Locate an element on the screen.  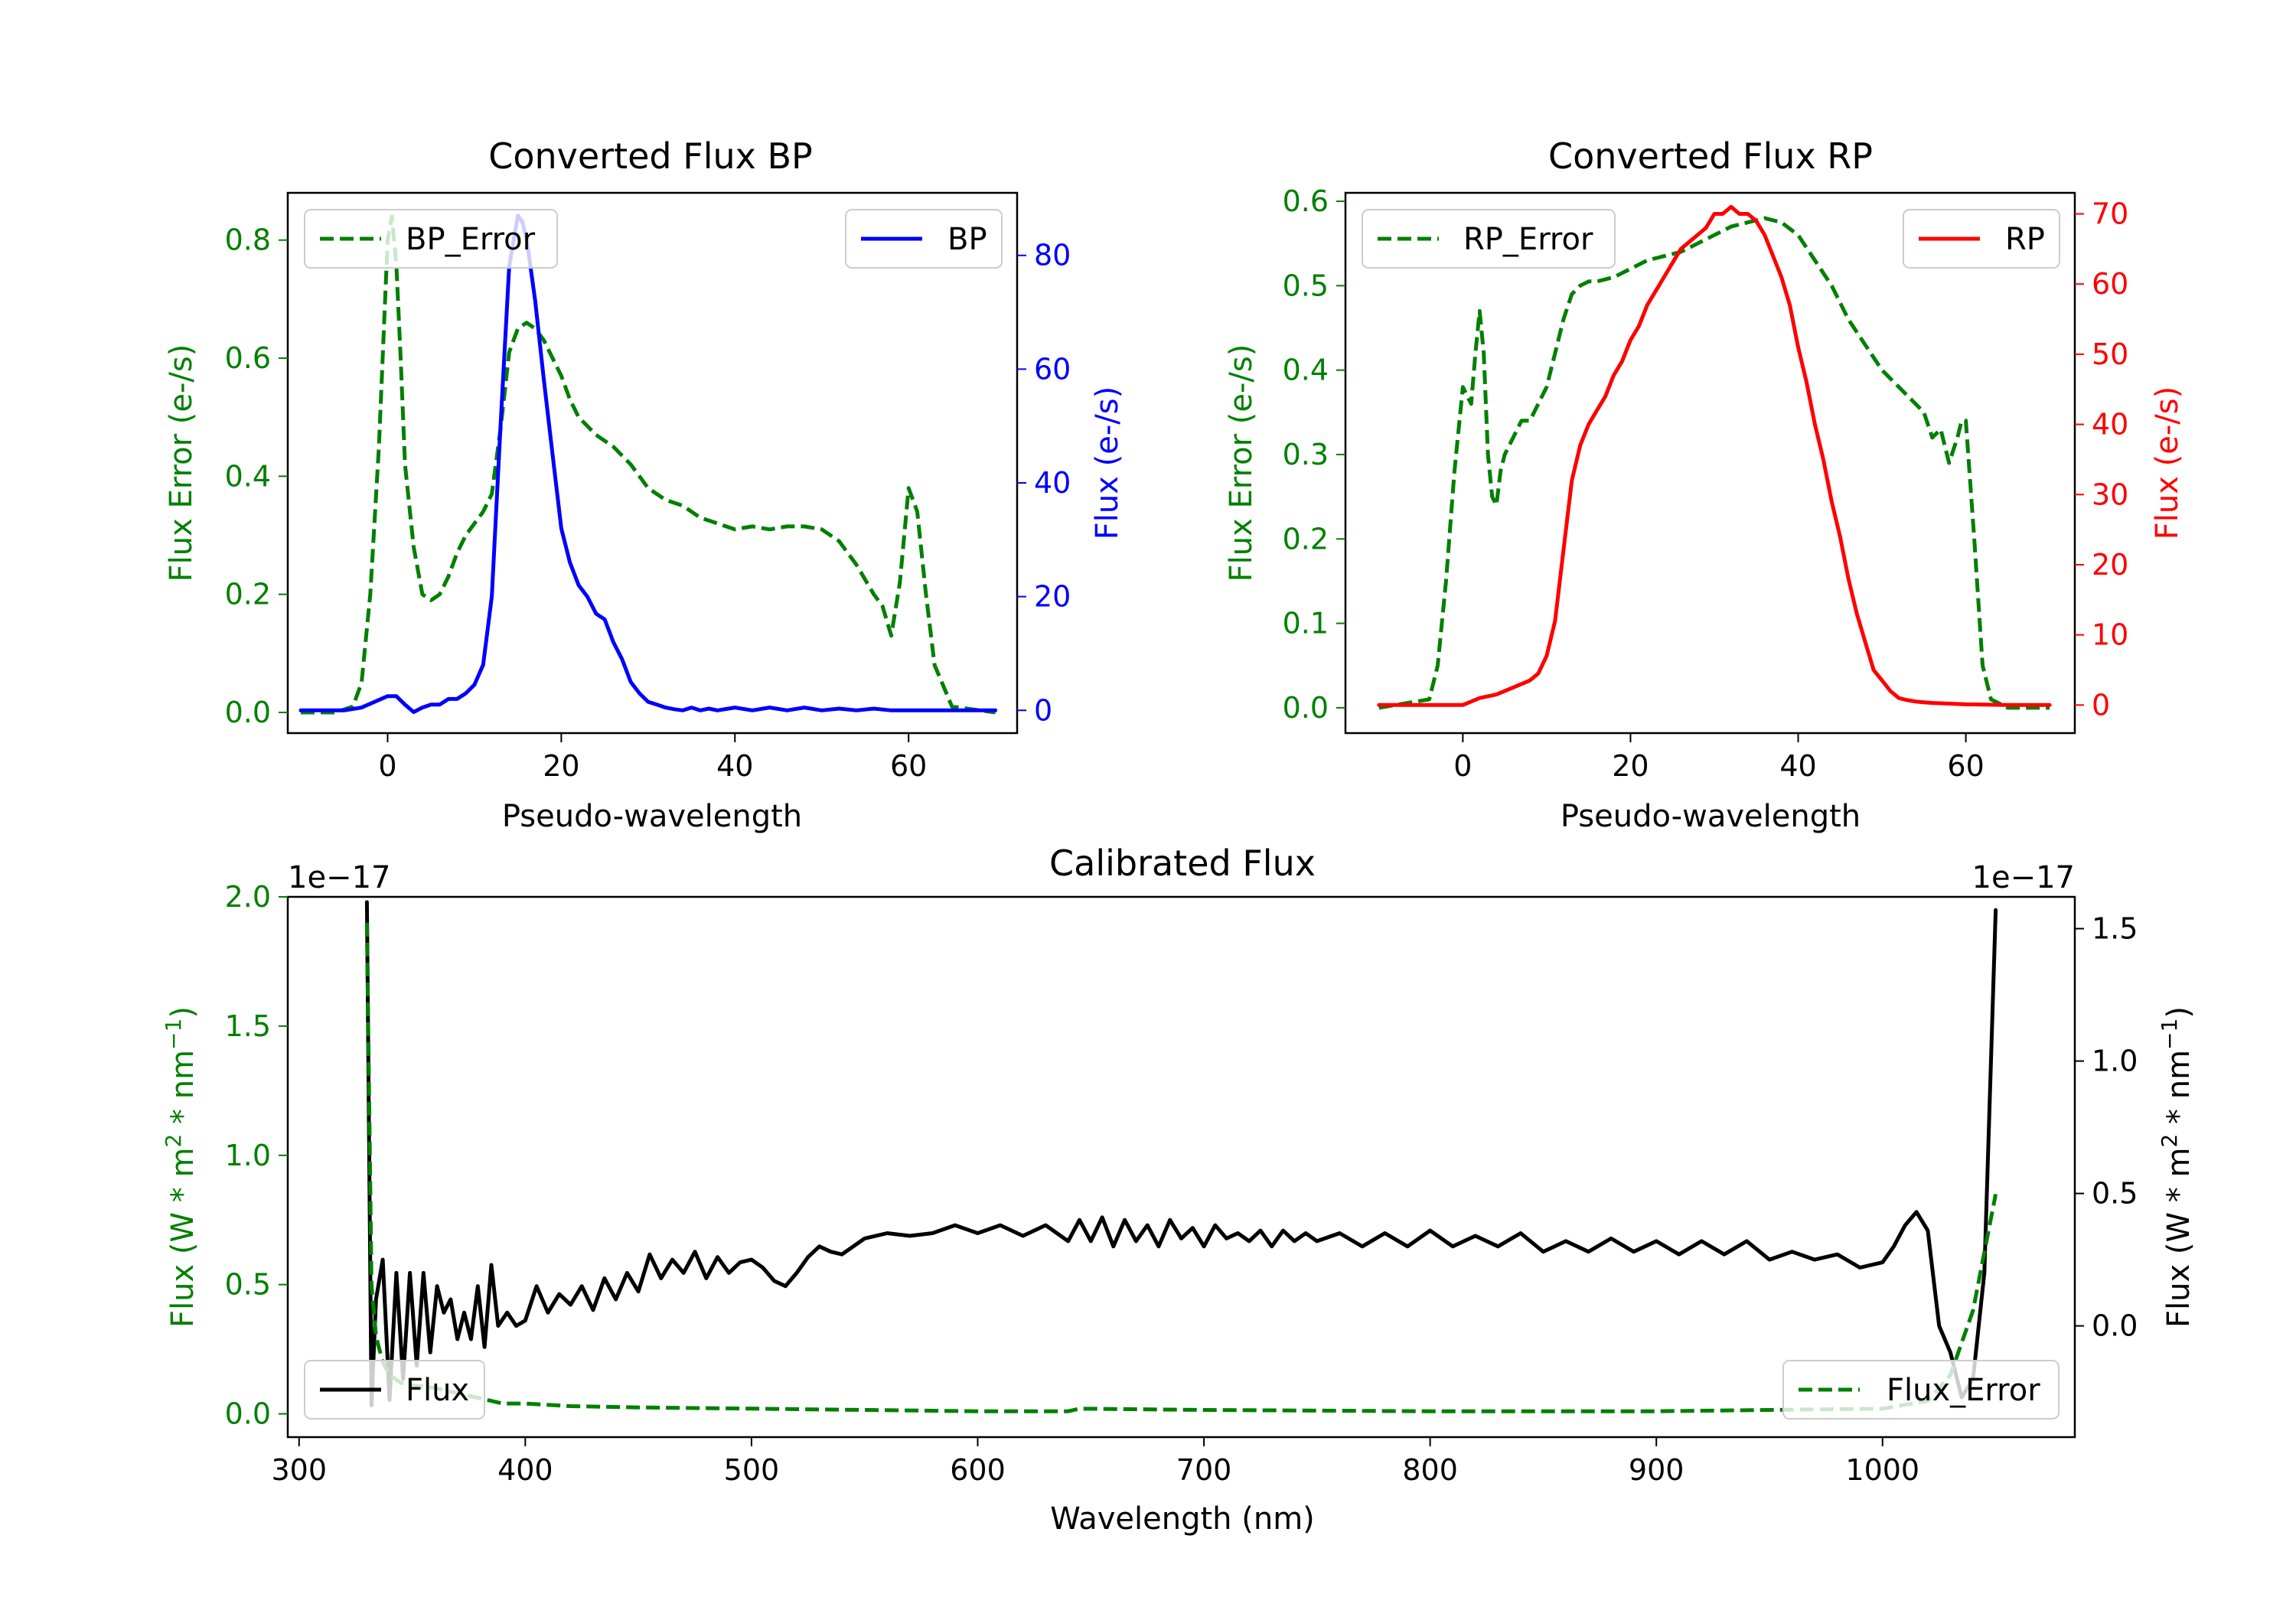
bp-xtick-label: 20 is located at coordinates (561, 766).